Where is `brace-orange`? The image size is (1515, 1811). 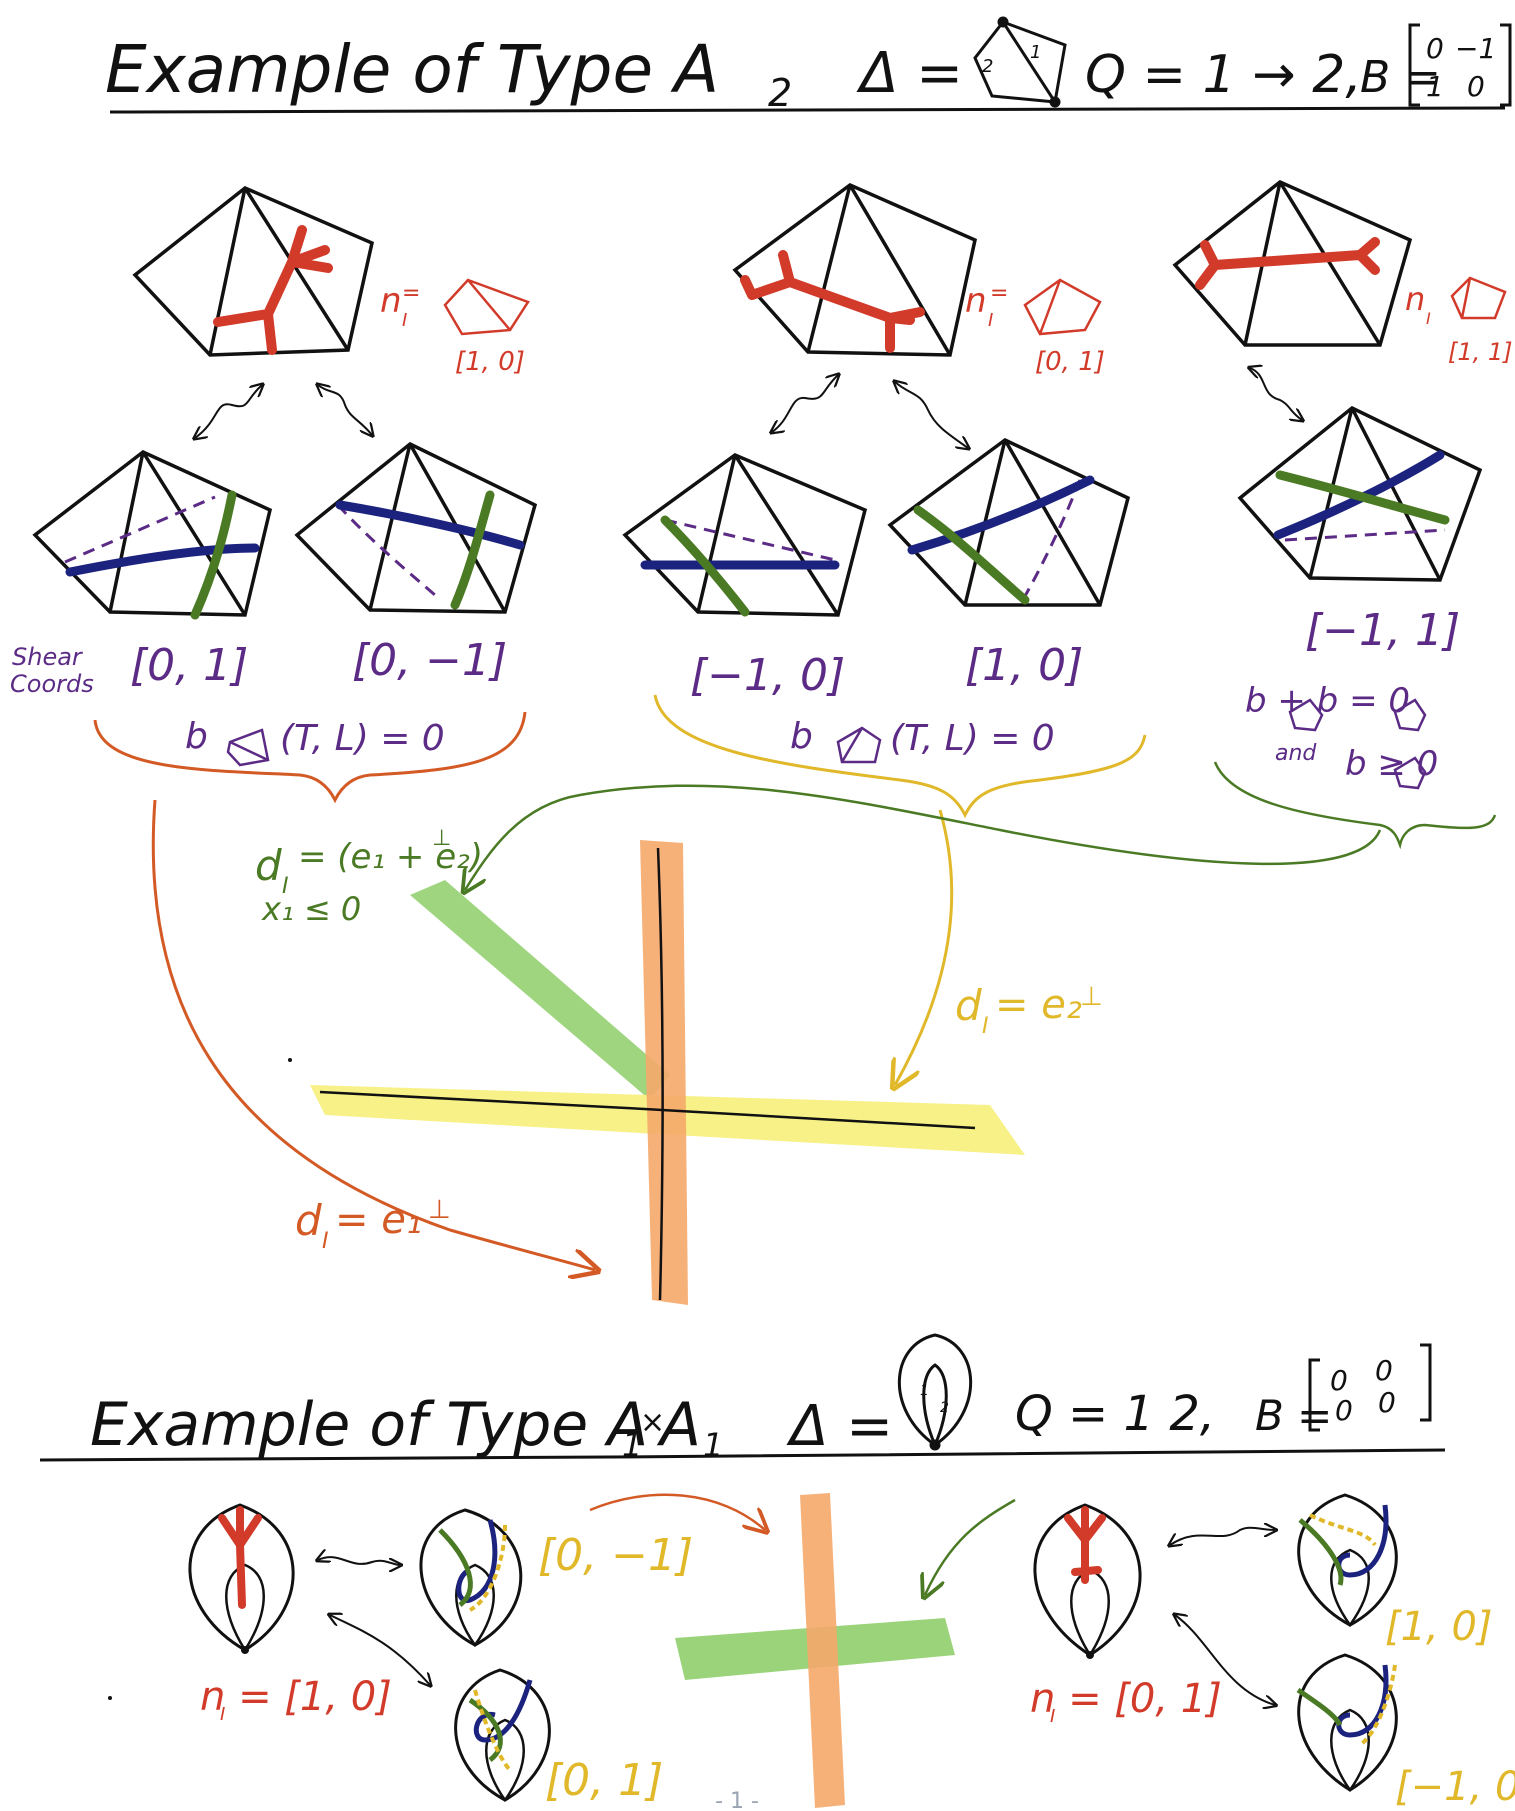 brace-orange is located at coordinates (310, 757).